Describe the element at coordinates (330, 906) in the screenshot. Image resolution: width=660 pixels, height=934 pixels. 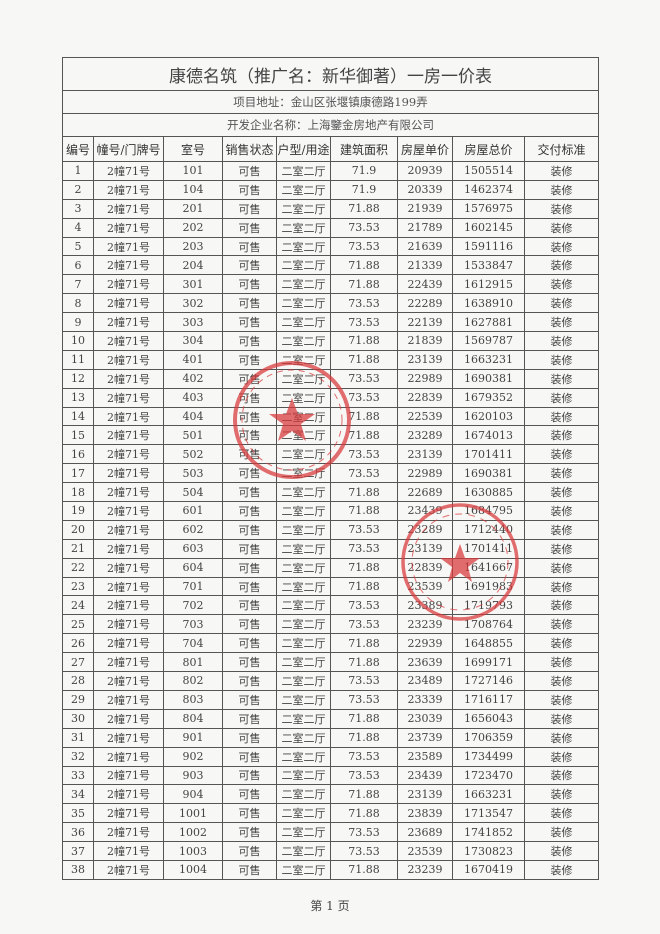
I see `page-number: 第 1 页` at that location.